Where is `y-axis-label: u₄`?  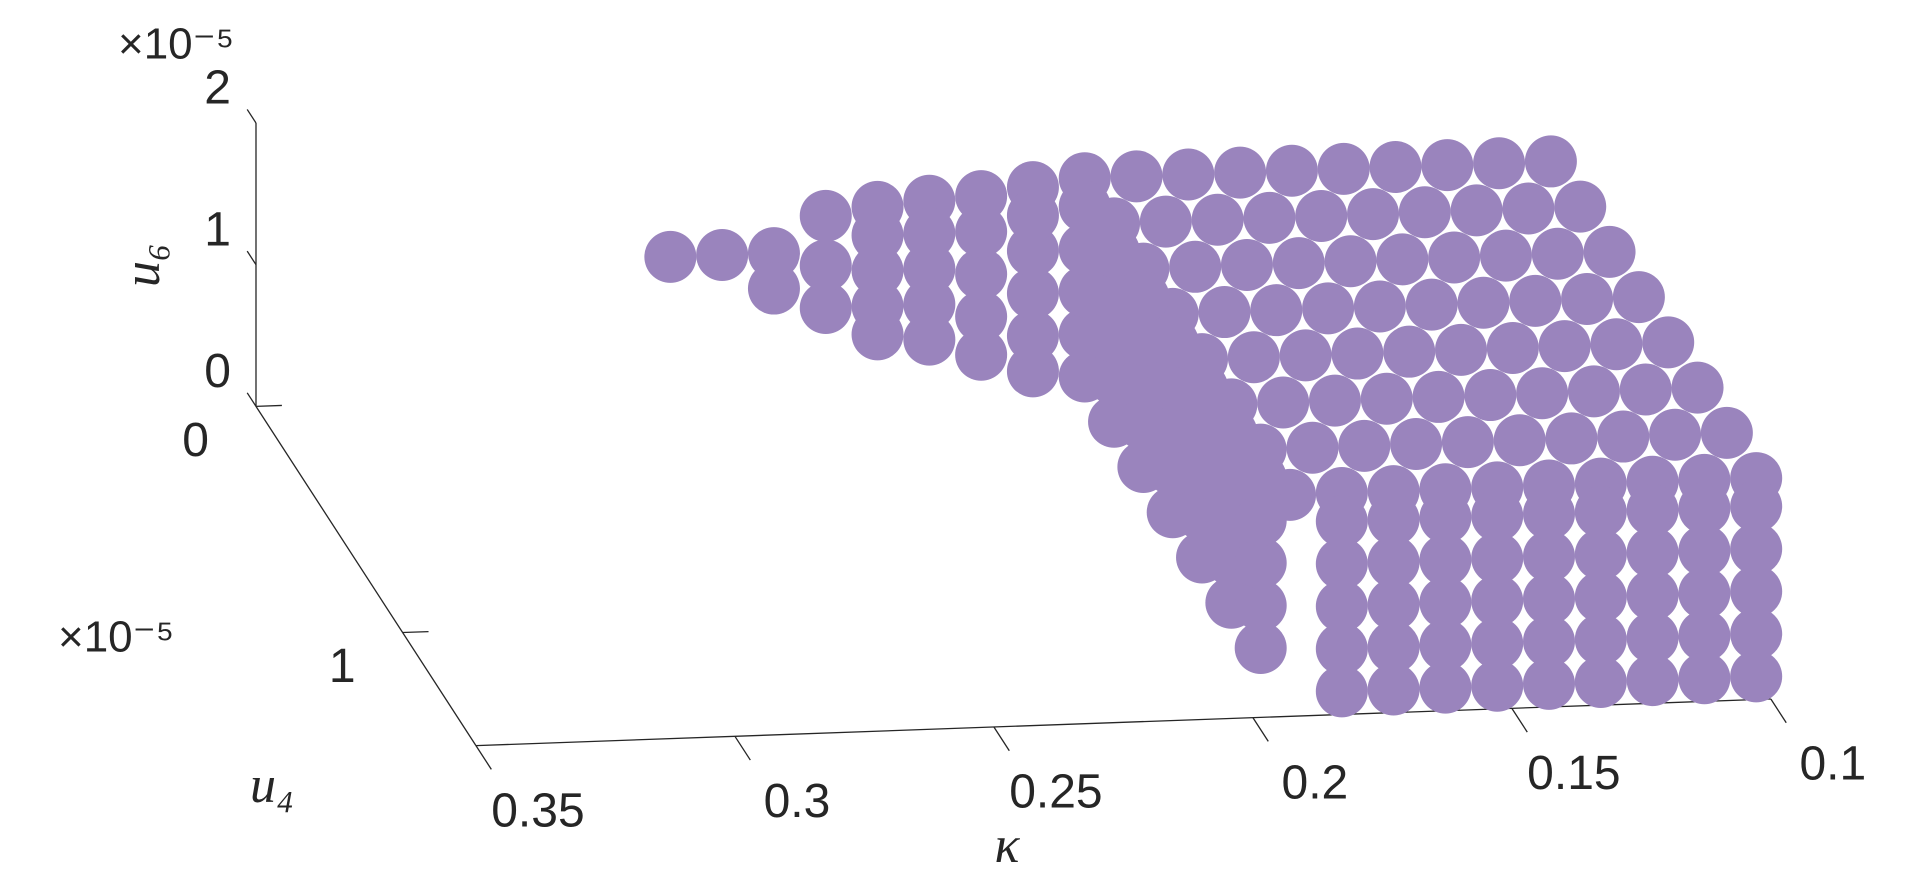
y-axis-label: u₄ is located at coordinates (272, 785).